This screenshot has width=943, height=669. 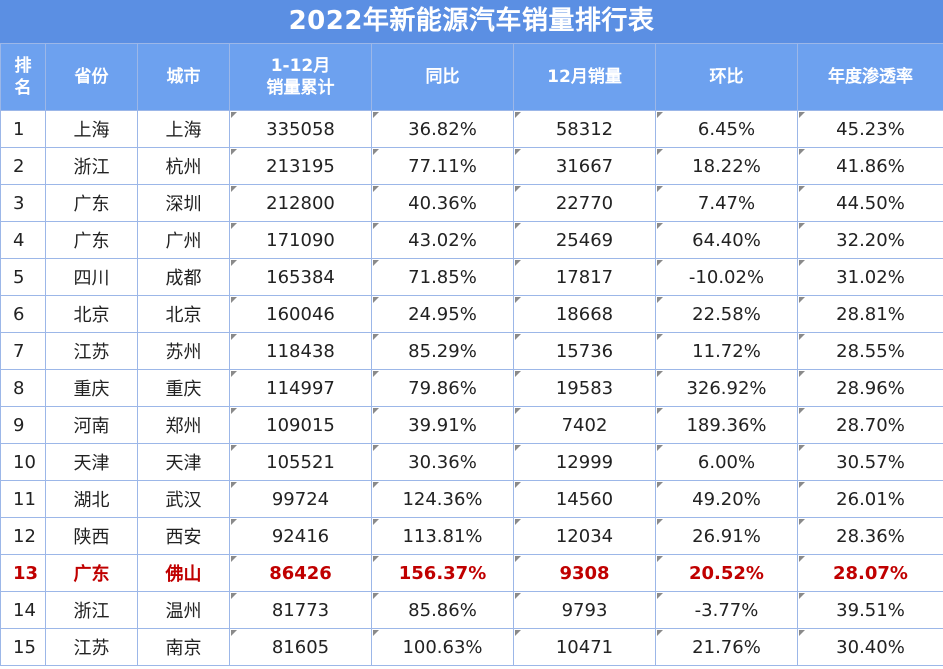 What do you see at coordinates (23, 166) in the screenshot?
I see `cell-rank: 2` at bounding box center [23, 166].